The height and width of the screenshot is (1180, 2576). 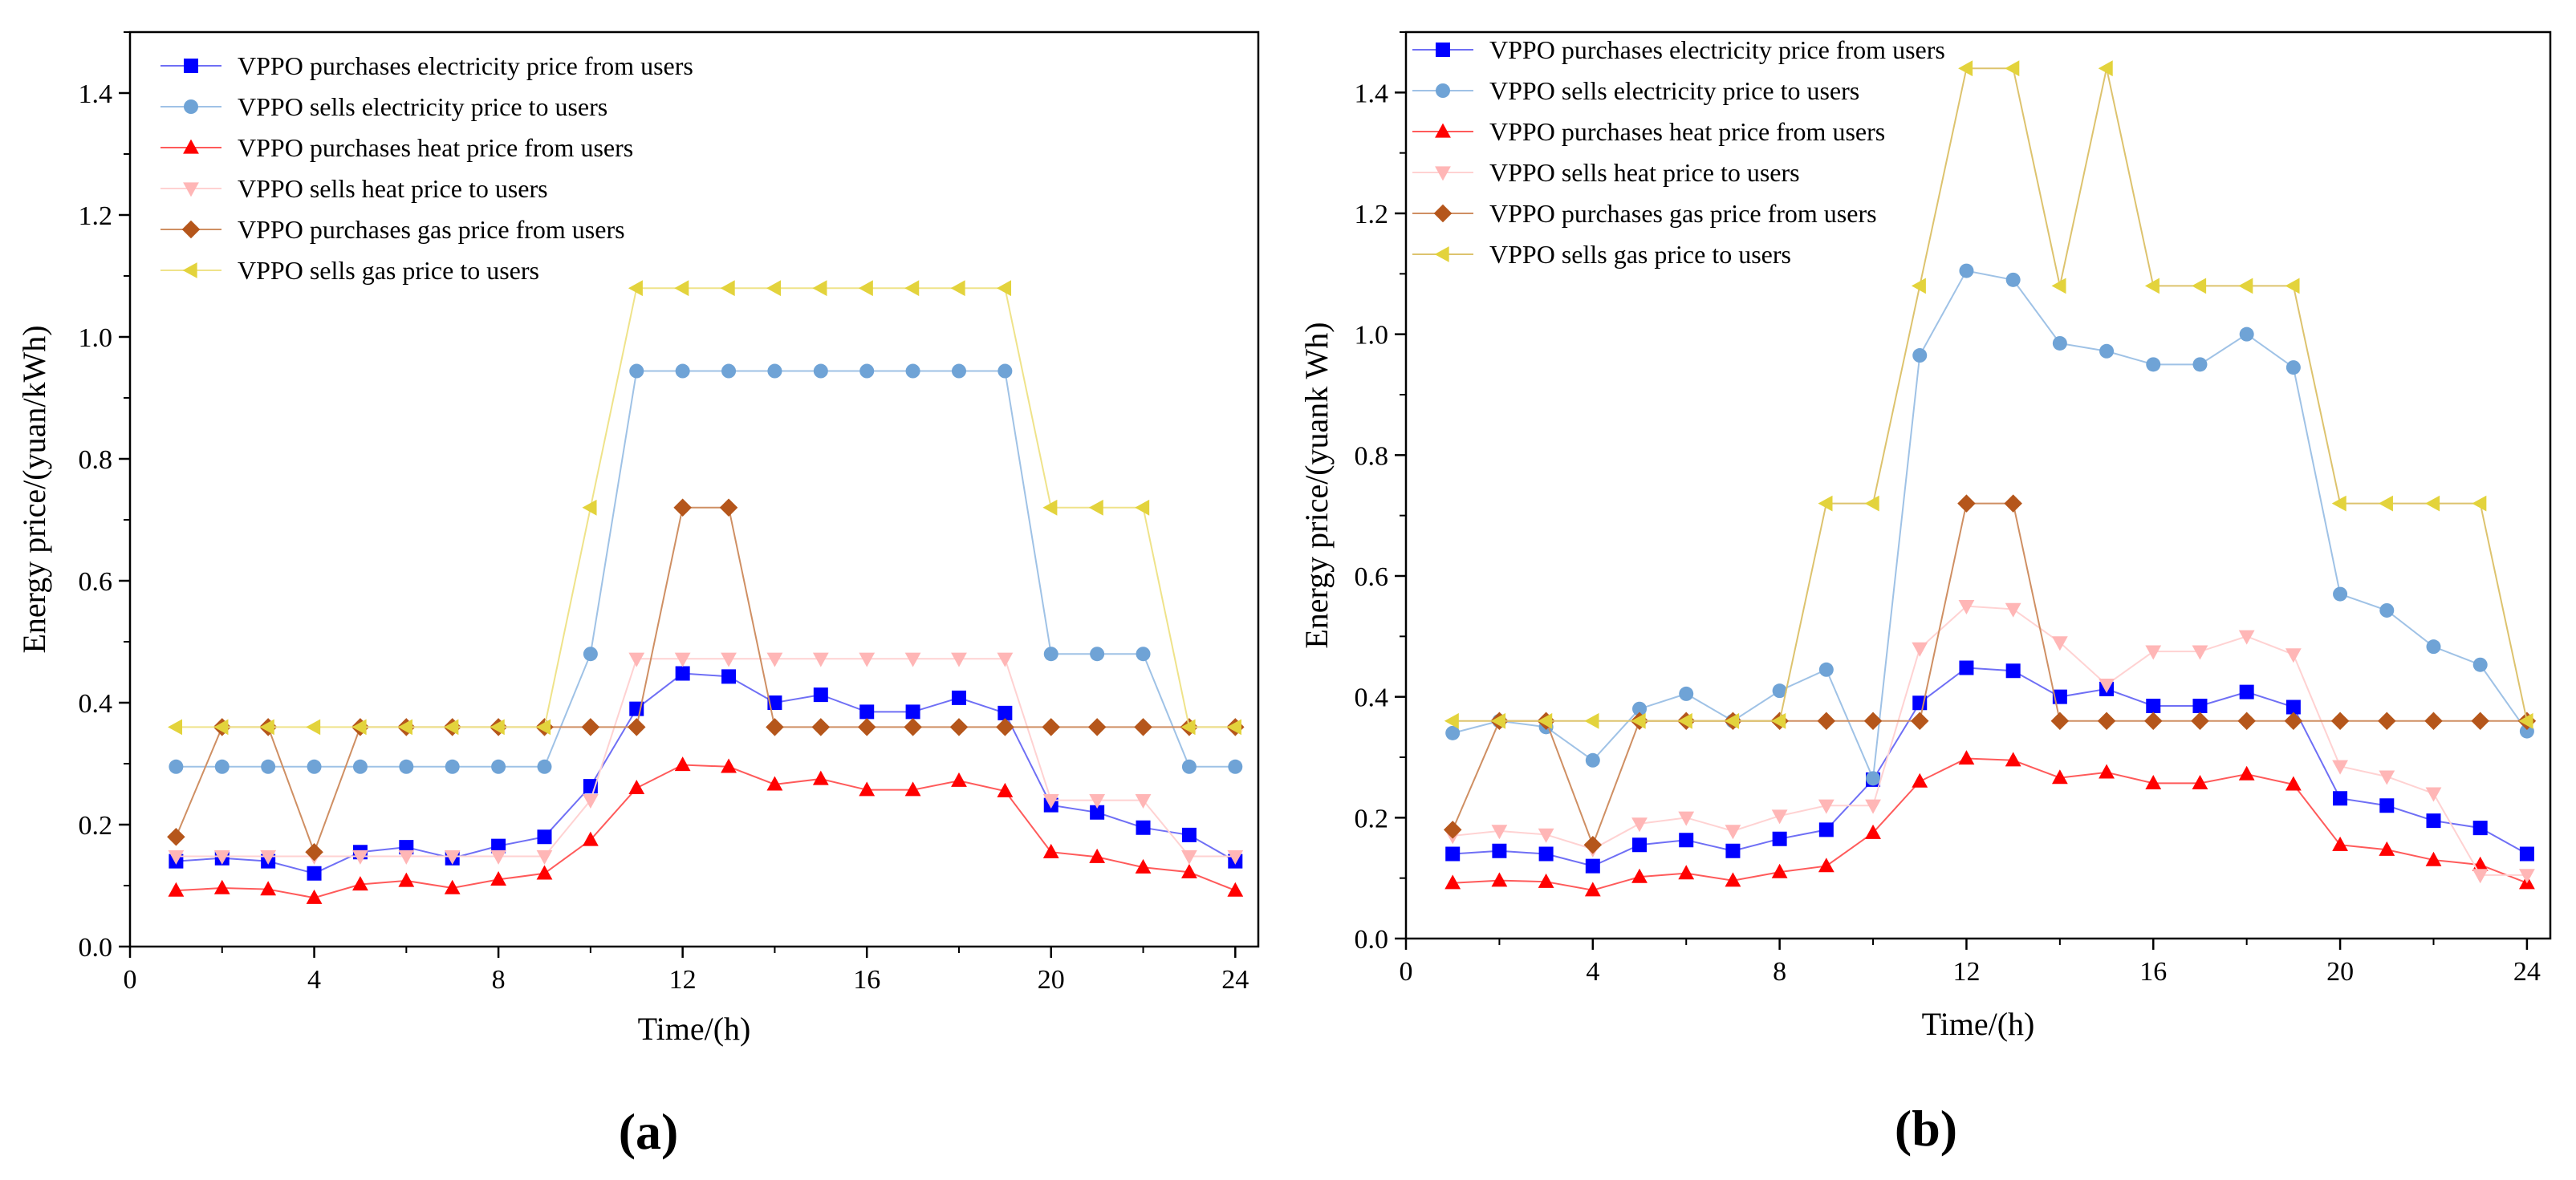 I want to click on panel-label: (a), so click(x=649, y=1131).